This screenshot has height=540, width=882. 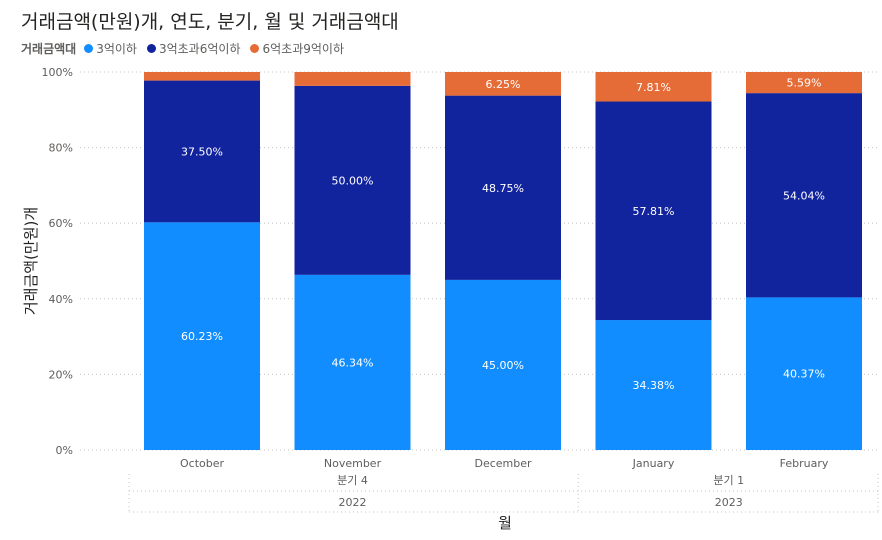 I want to click on legend-item-2: 3억초과6억이하, so click(x=193, y=48).